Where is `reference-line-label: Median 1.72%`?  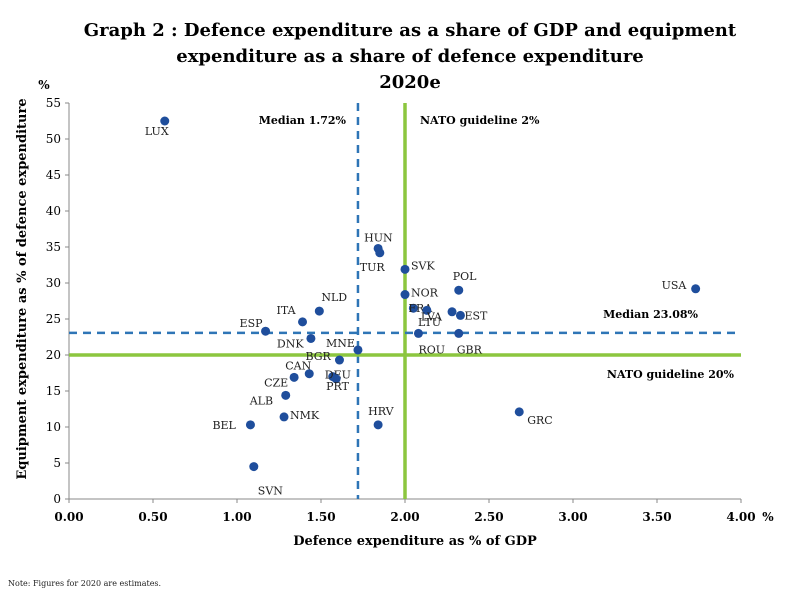
reference-line-label: Median 1.72% is located at coordinates (303, 120).